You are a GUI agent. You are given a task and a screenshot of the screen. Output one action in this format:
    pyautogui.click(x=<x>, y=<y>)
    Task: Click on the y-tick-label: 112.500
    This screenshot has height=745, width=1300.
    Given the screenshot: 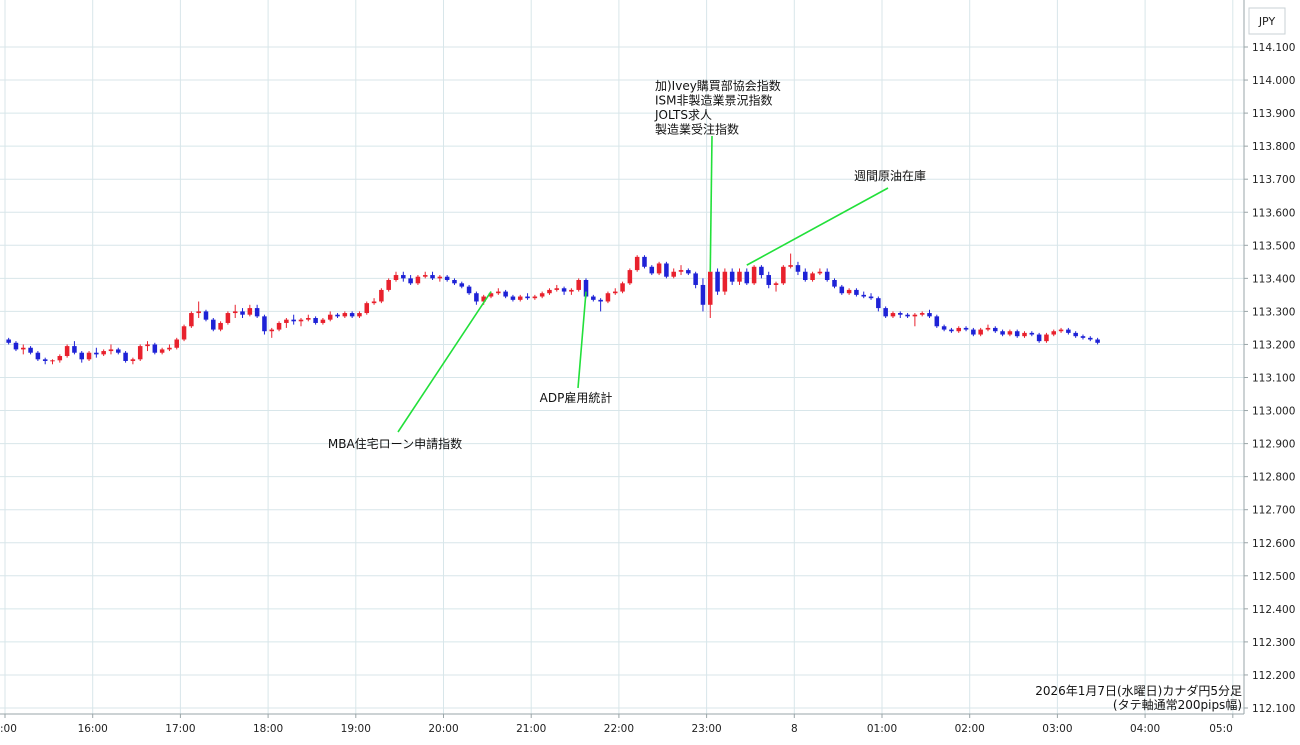 What is the action you would take?
    pyautogui.click(x=1273, y=577)
    